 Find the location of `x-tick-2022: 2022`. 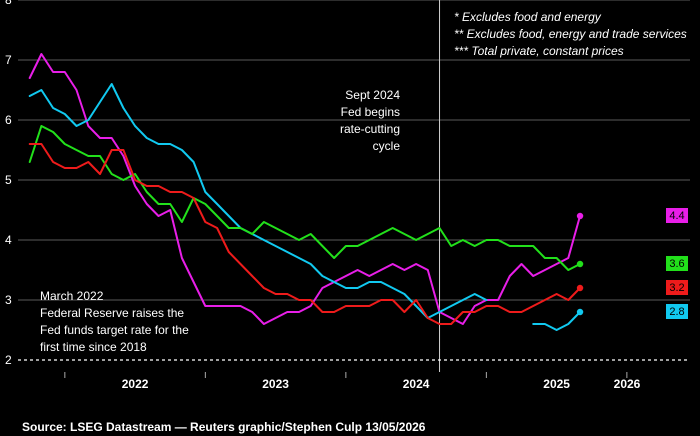

x-tick-2022: 2022 is located at coordinates (135, 384).